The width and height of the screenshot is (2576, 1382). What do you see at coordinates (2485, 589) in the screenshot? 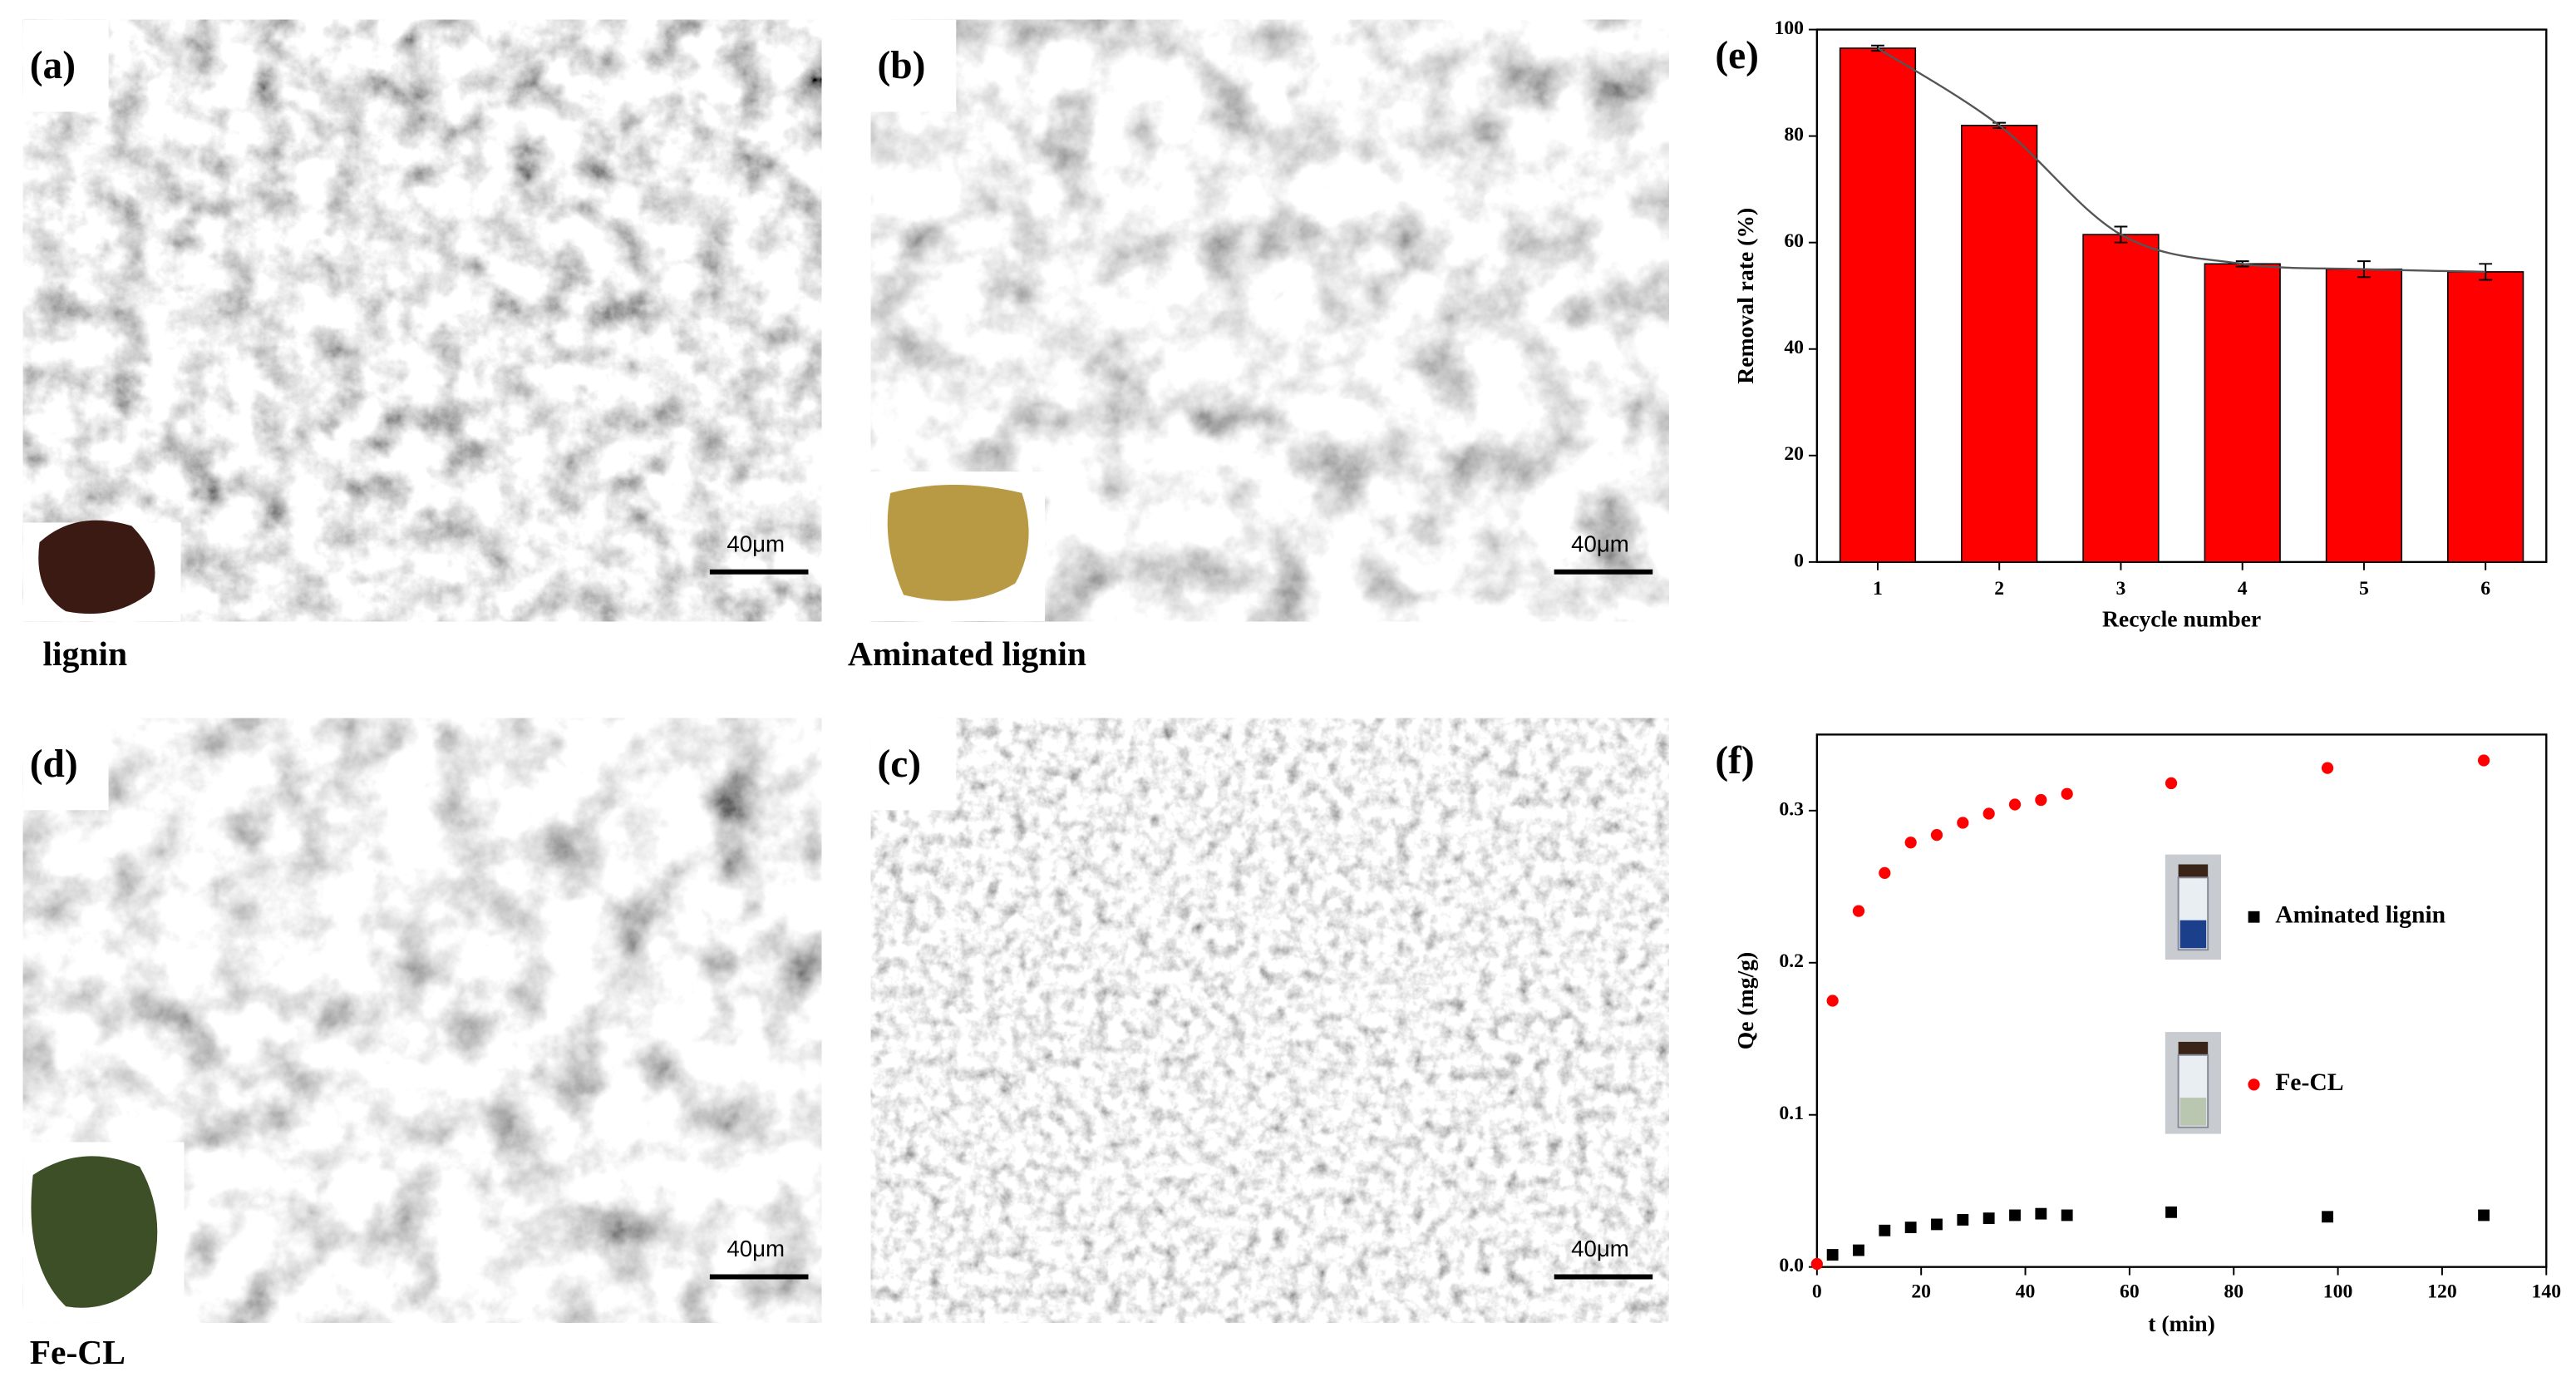
I see `x-tick-label: 6` at bounding box center [2485, 589].